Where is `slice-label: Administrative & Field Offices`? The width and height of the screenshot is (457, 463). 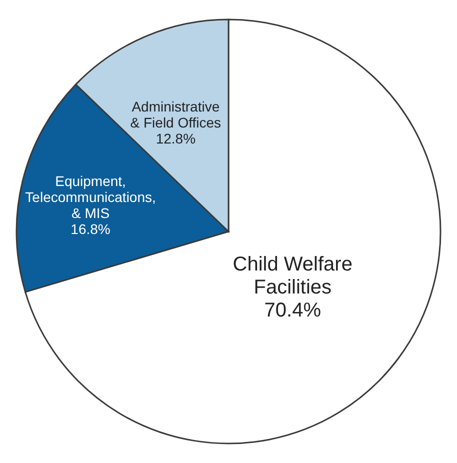
slice-label: Administrative & Field Offices is located at coordinates (176, 114).